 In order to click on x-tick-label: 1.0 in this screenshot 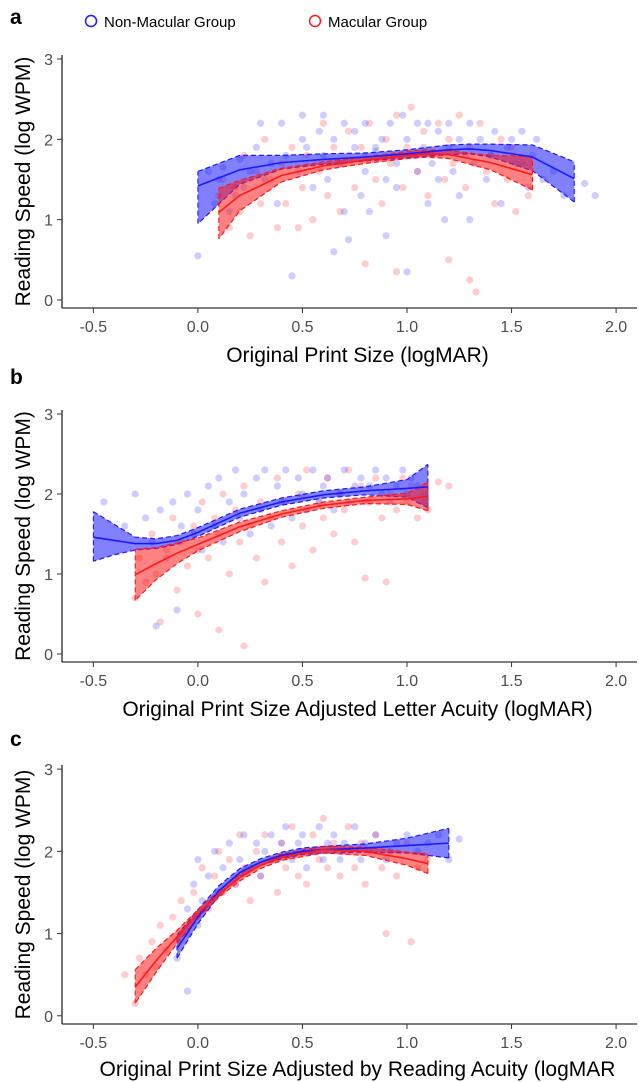, I will do `click(407, 327)`.